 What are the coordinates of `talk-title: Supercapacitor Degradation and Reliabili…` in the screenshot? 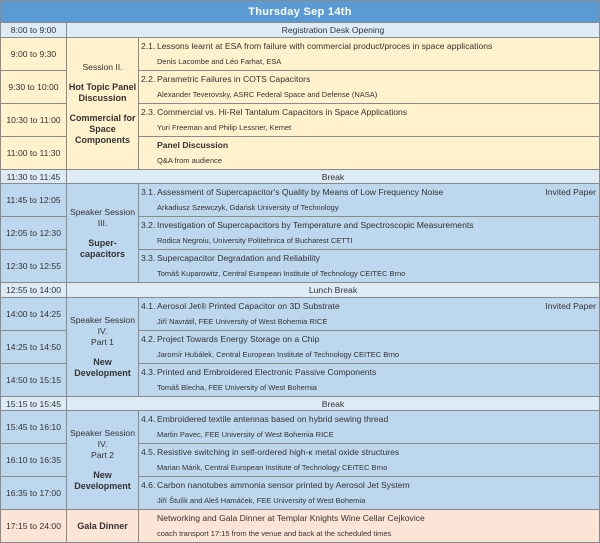 It's located at (238, 258).